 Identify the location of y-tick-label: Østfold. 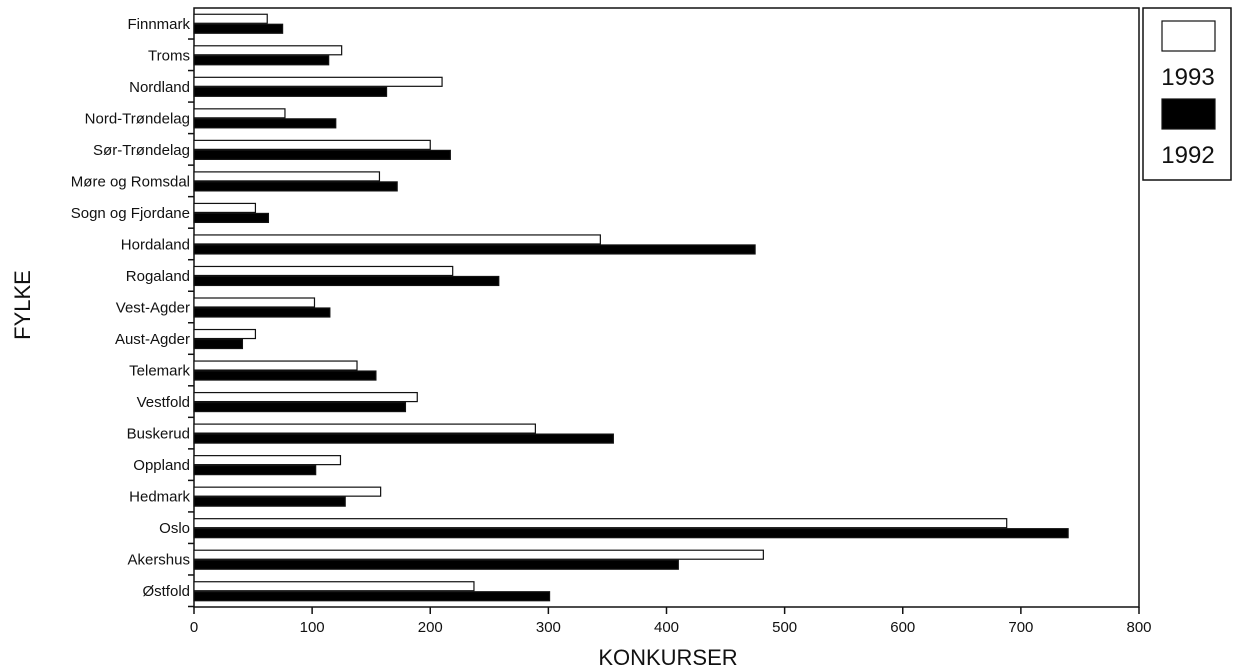
(166, 591).